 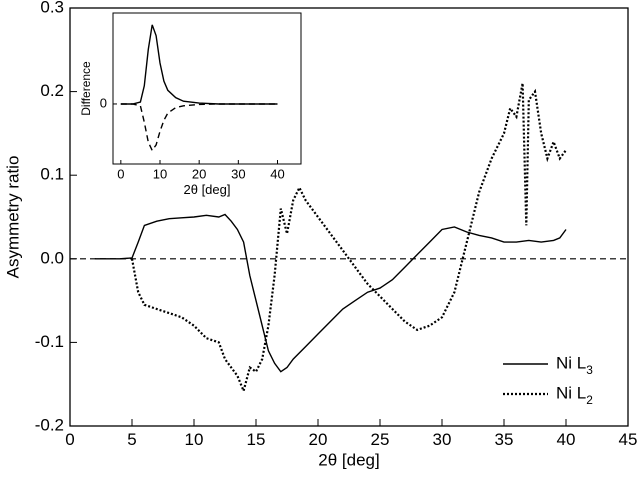 What do you see at coordinates (131, 439) in the screenshot?
I see `x-tick-label: 5` at bounding box center [131, 439].